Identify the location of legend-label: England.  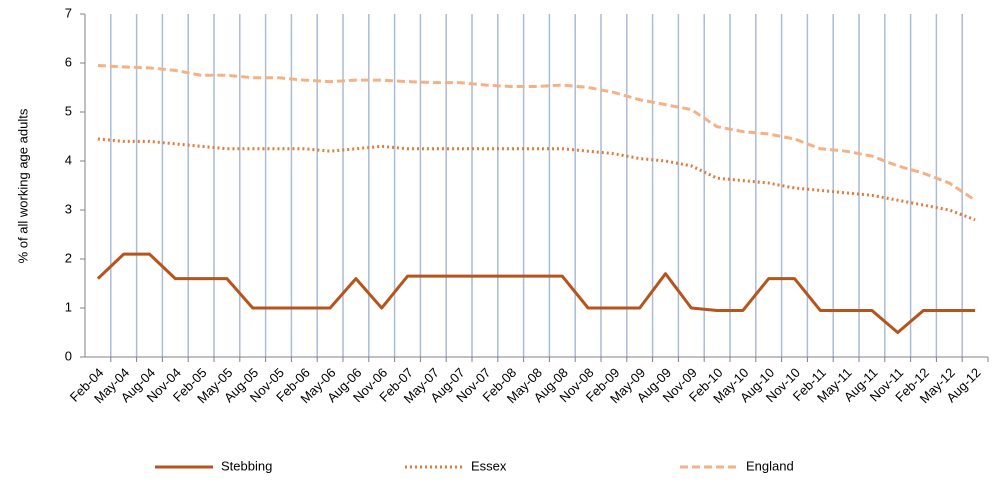
(770, 465).